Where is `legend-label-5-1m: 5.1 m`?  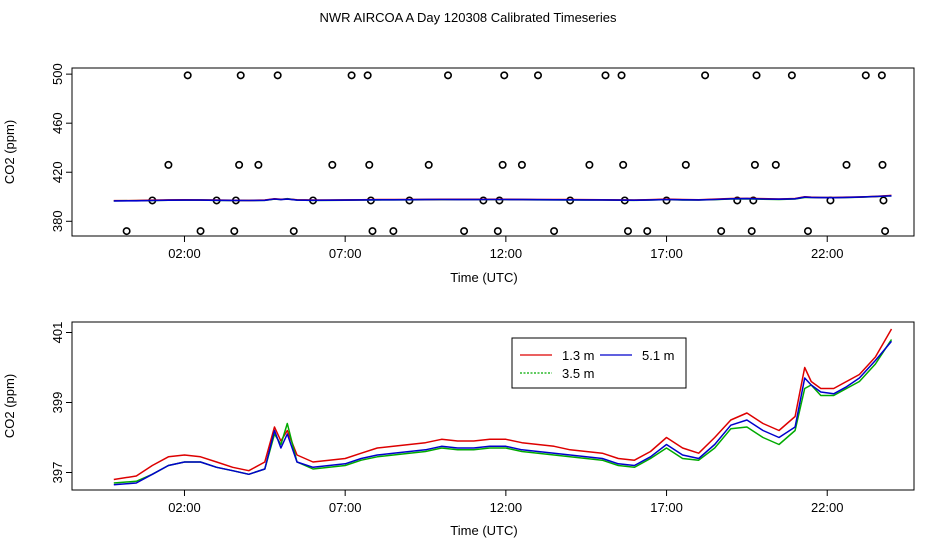 legend-label-5-1m: 5.1 m is located at coordinates (658, 355).